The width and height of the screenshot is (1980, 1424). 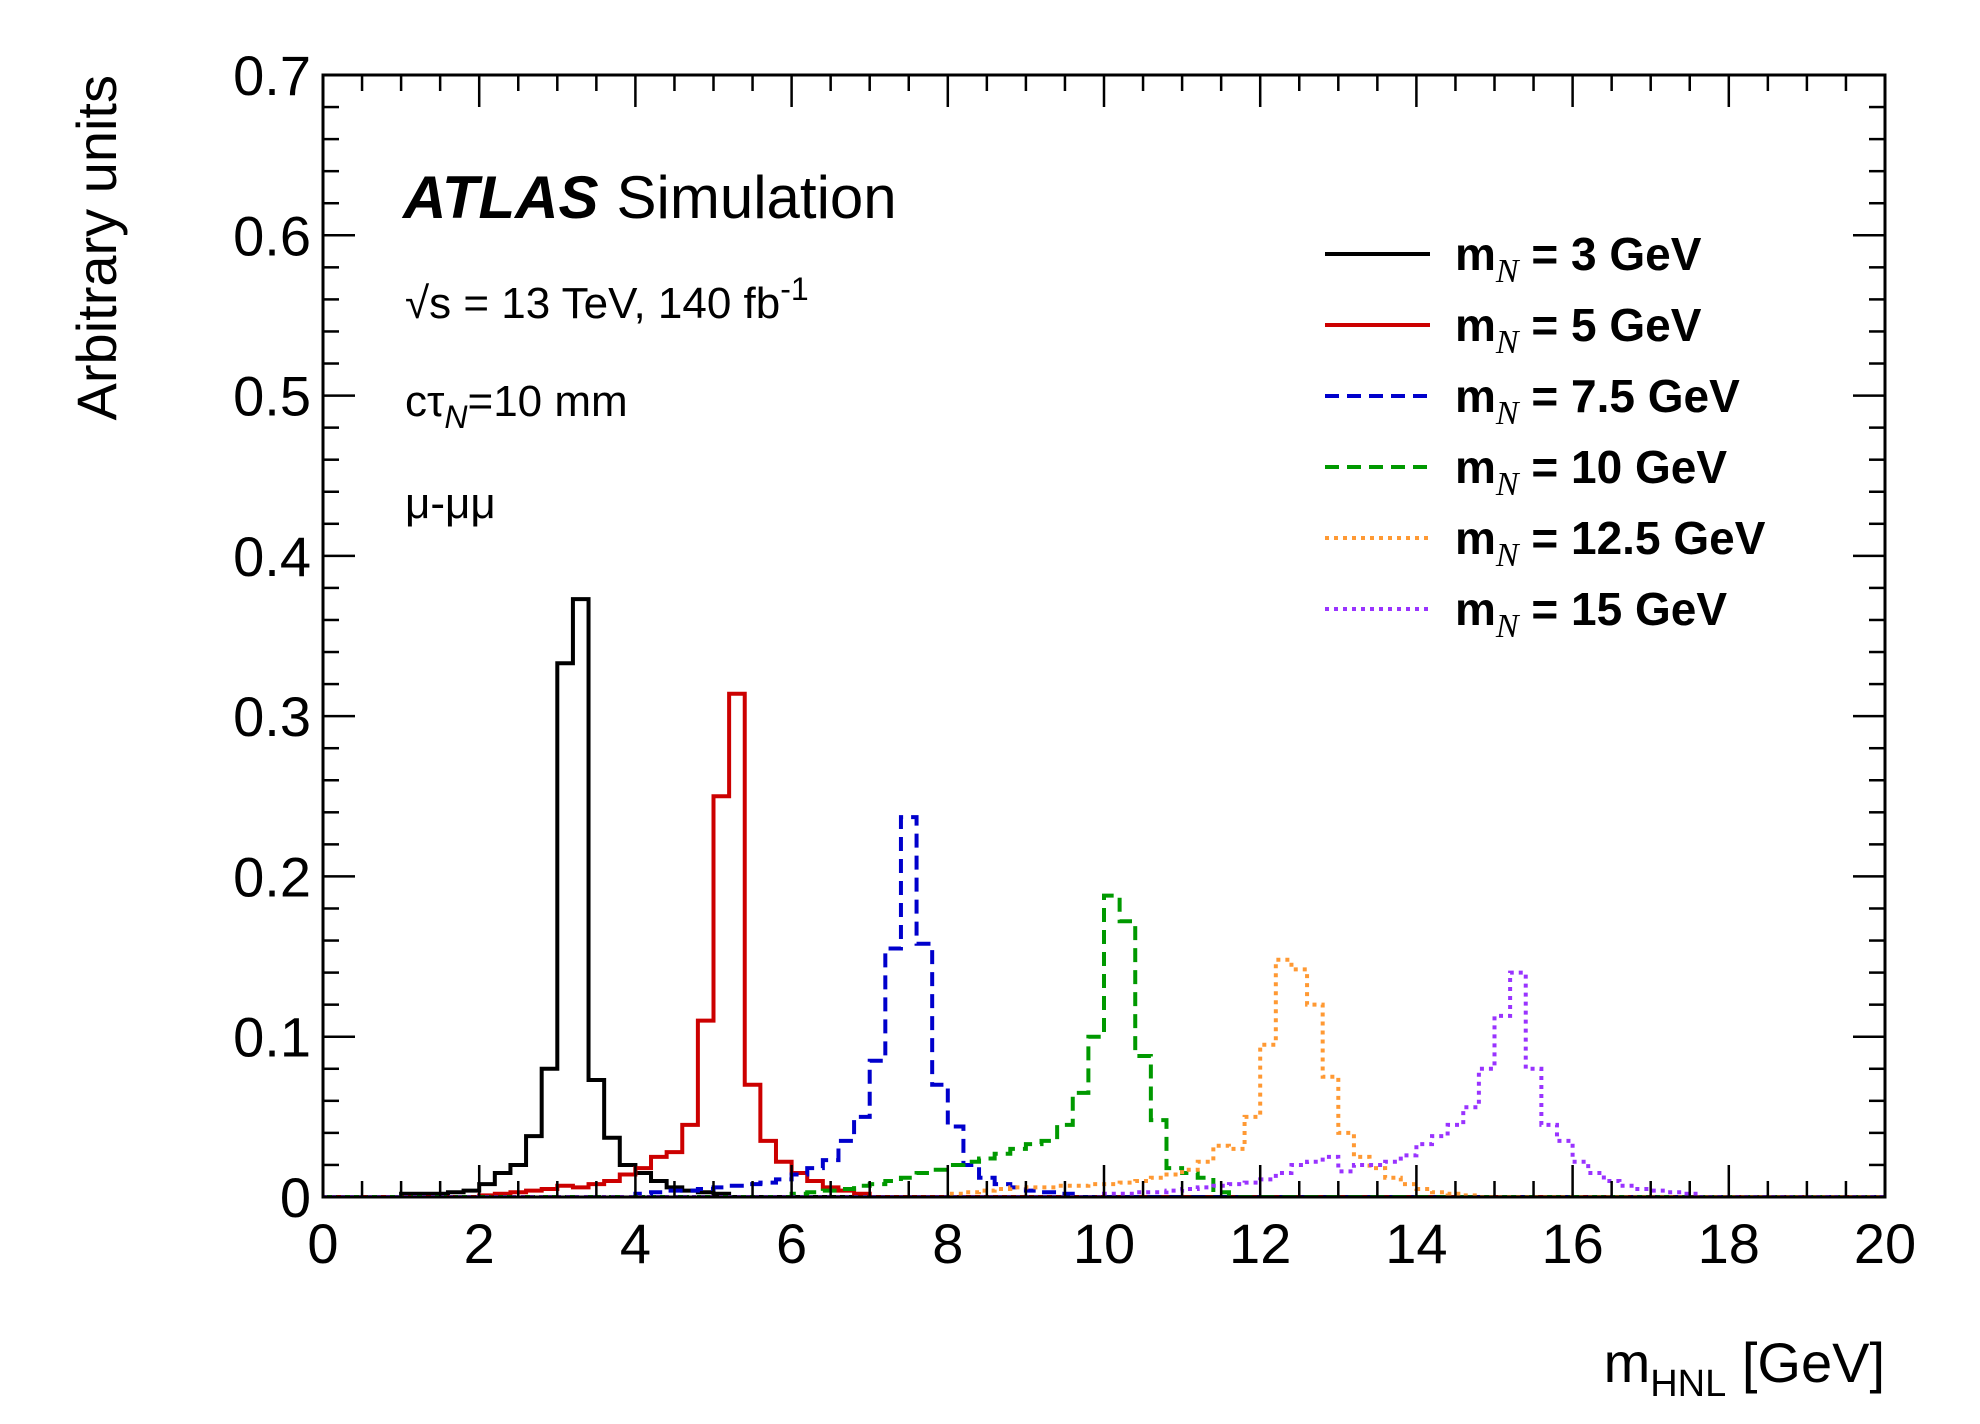 I want to click on x-tick-label: 16, so click(x=1572, y=1243).